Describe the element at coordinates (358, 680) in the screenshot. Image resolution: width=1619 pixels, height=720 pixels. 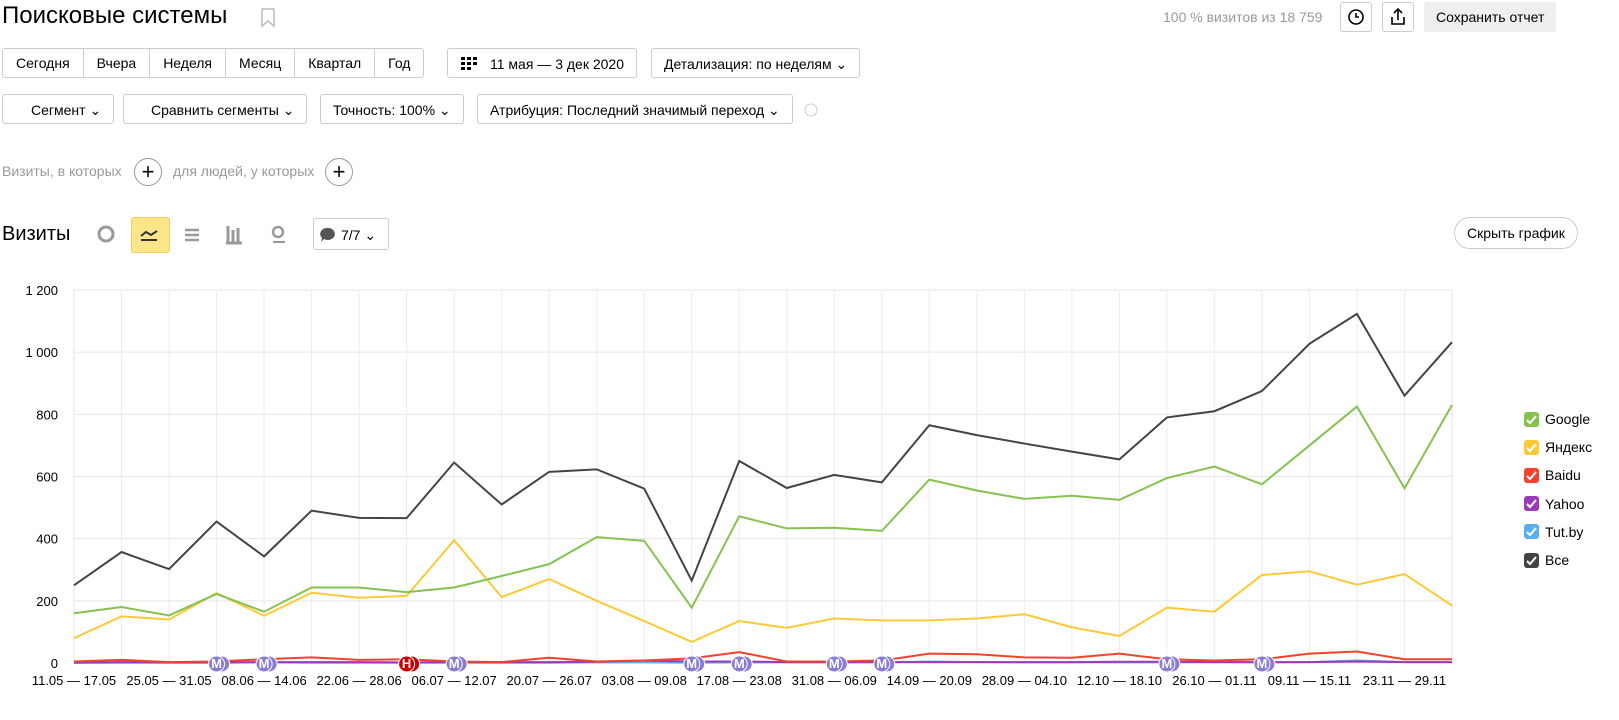
I see `x-tick-label: 22.06 — 28.06` at that location.